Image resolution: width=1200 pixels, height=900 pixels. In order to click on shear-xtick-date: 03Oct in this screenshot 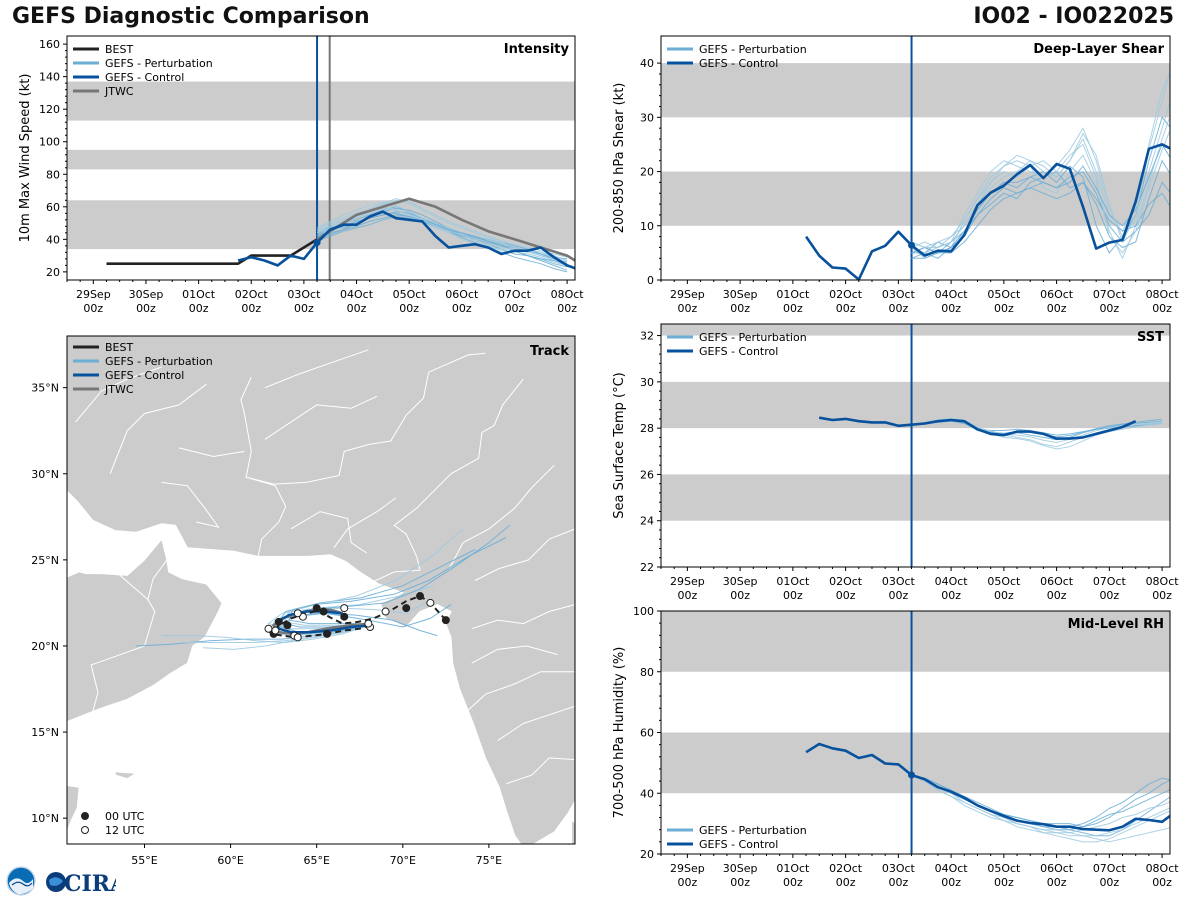, I will do `click(899, 294)`.